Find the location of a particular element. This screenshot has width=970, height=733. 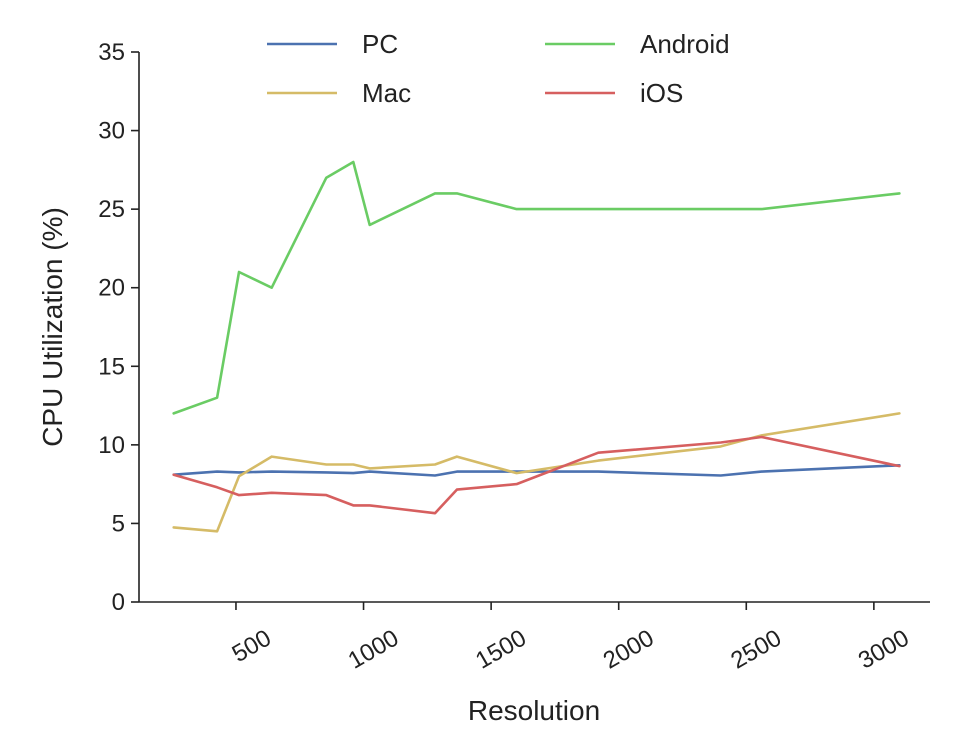

y-tick-label: 10 is located at coordinates (111, 445).